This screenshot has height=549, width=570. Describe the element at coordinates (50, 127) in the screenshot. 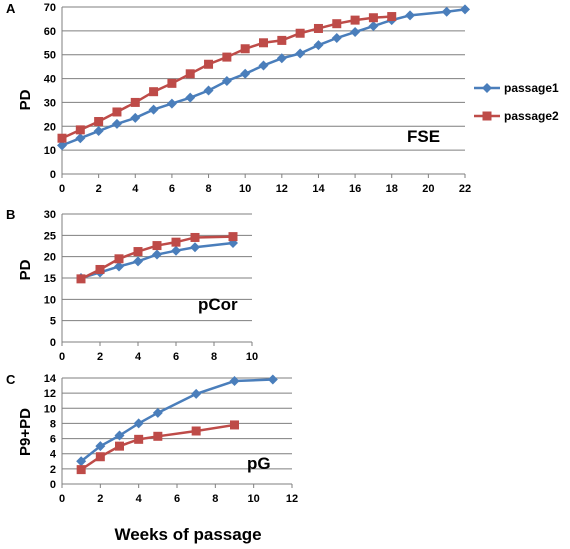

I see `y-tick-label: 20` at that location.